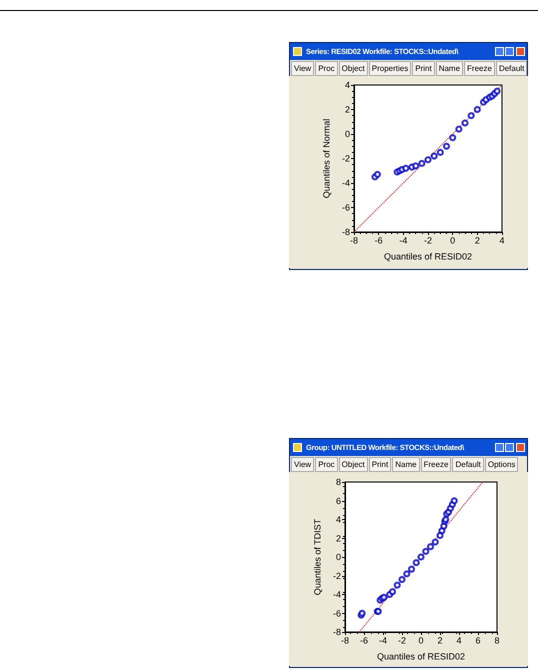 The height and width of the screenshot is (670, 538). Describe the element at coordinates (478, 641) in the screenshot. I see `x-tick-label: 6` at that location.